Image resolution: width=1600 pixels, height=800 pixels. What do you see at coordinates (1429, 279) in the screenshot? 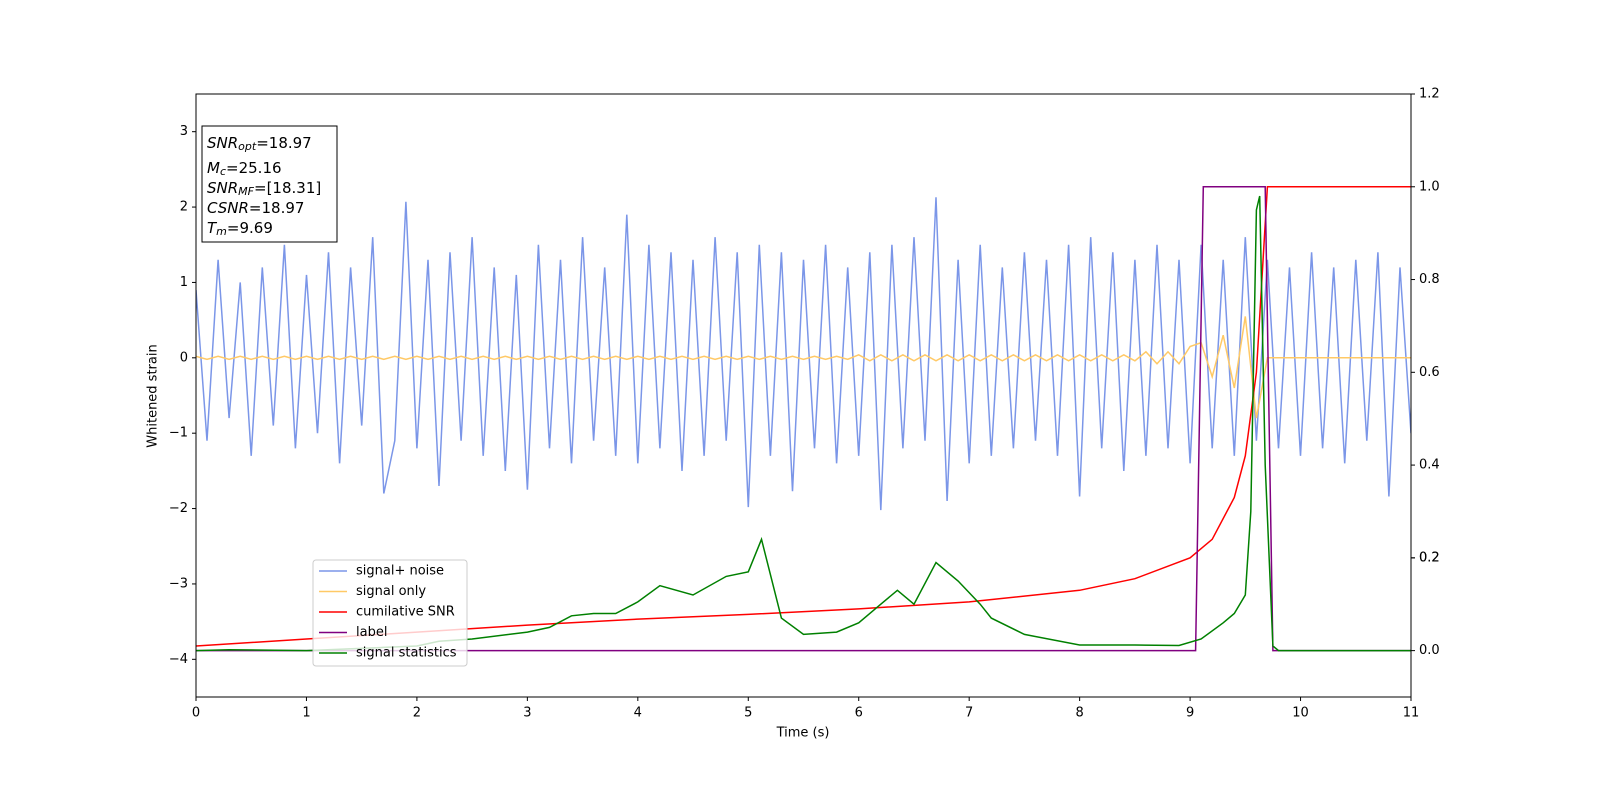
I see `y2-tick-label: 0.8` at bounding box center [1429, 279].